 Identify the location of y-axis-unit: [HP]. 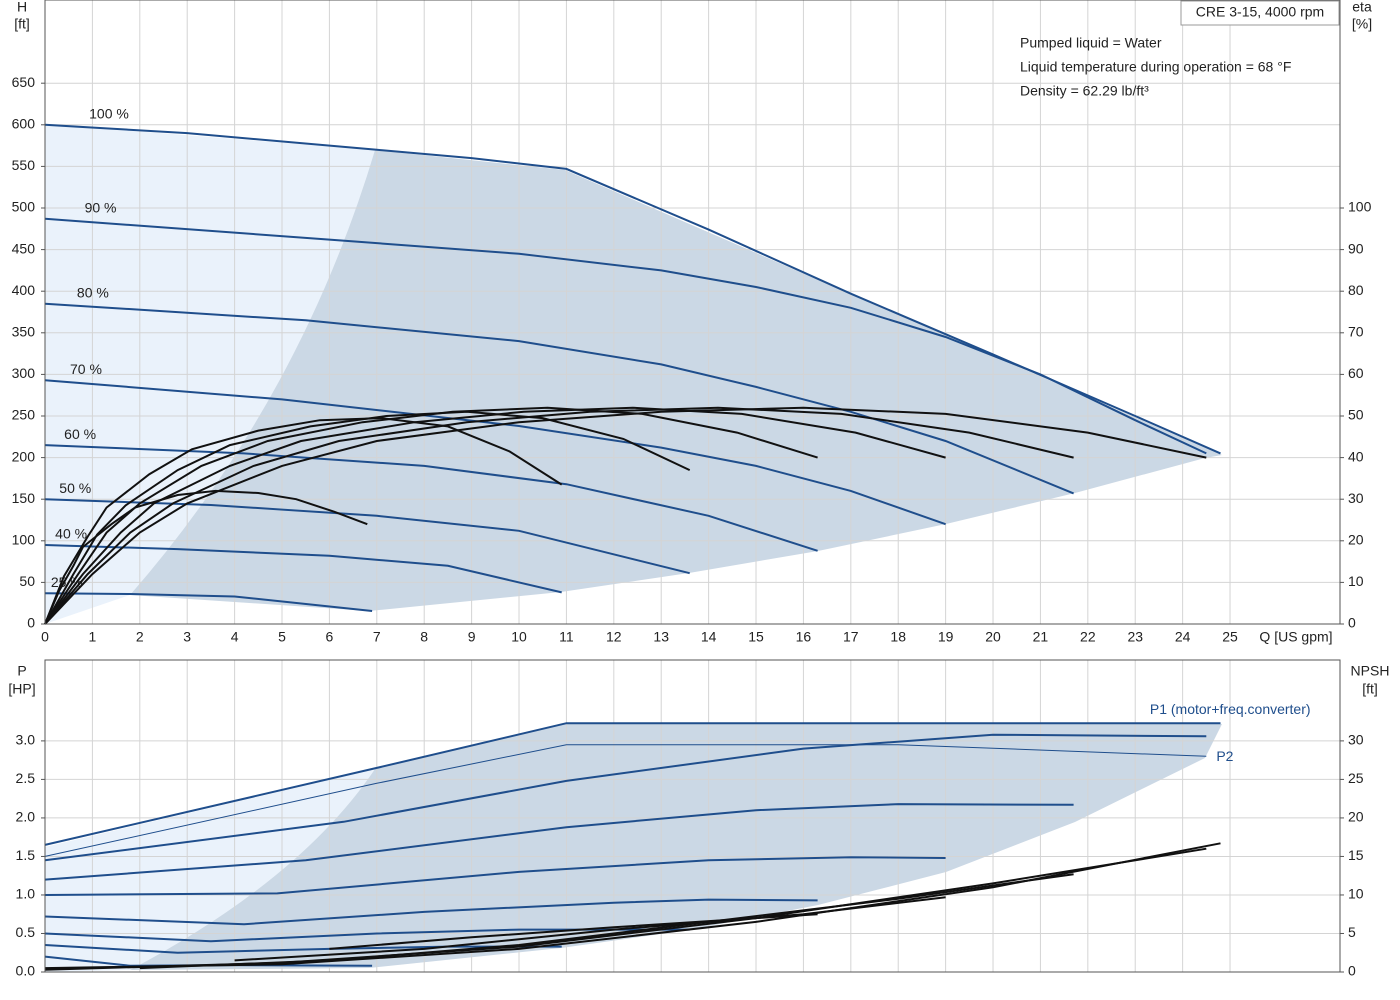
(21, 689).